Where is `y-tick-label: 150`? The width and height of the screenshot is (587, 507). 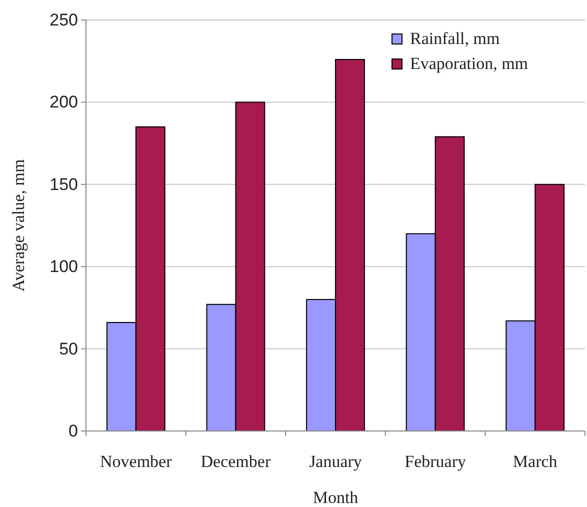
y-tick-label: 150 is located at coordinates (64, 184).